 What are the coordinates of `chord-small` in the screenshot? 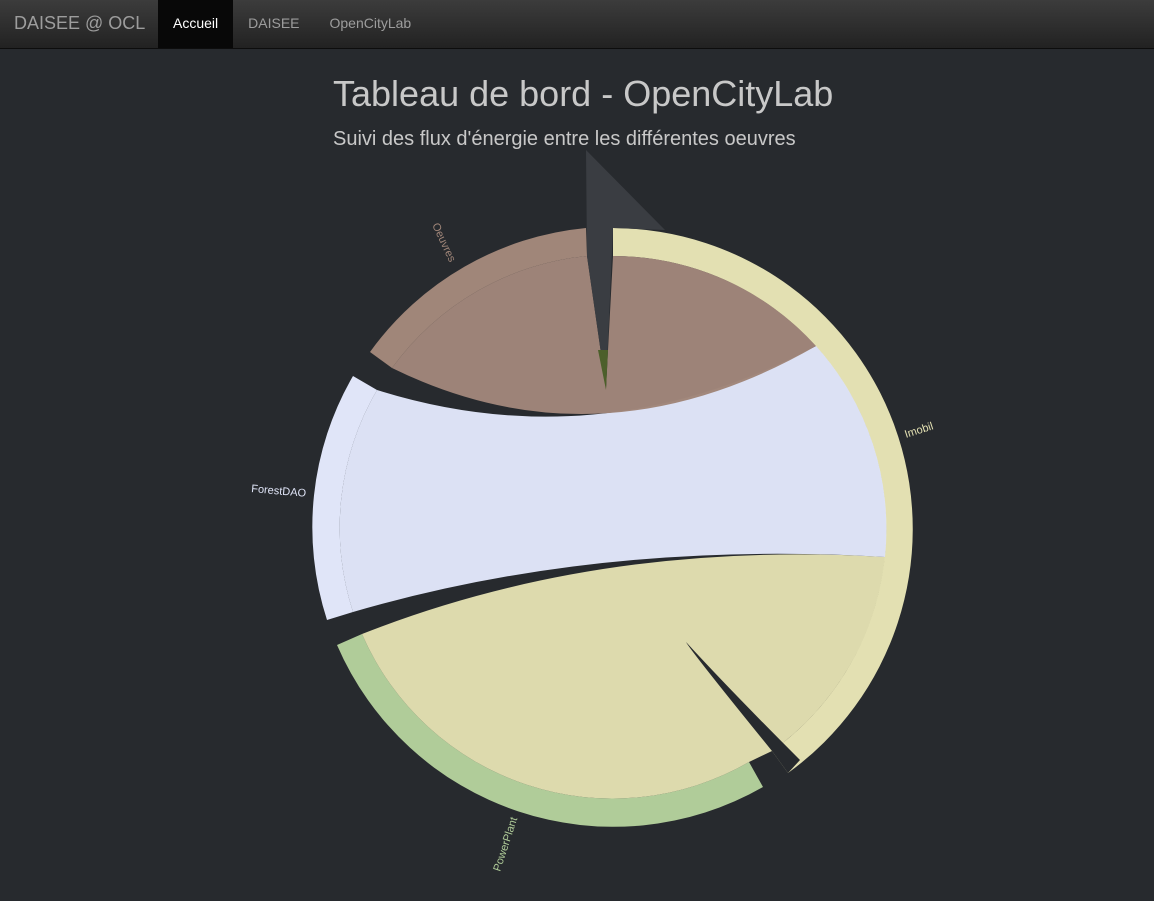 It's located at (603, 370).